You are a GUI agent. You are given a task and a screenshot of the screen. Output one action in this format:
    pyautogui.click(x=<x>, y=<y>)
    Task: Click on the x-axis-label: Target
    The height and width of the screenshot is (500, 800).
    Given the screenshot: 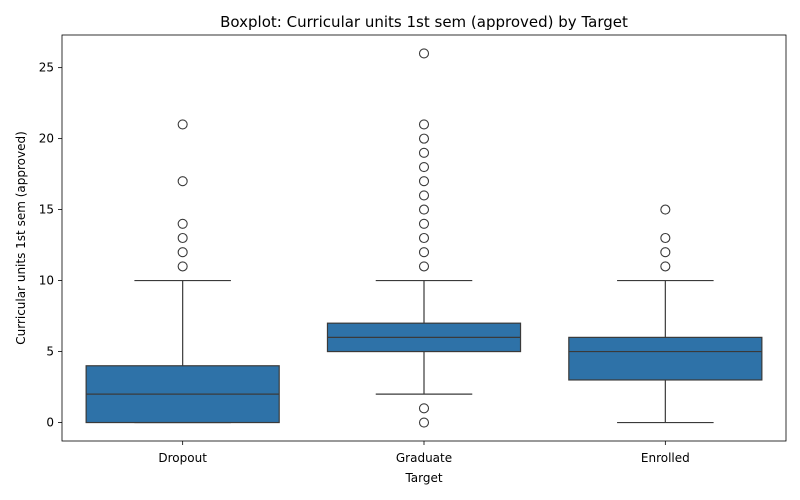 What is the action you would take?
    pyautogui.click(x=423, y=478)
    